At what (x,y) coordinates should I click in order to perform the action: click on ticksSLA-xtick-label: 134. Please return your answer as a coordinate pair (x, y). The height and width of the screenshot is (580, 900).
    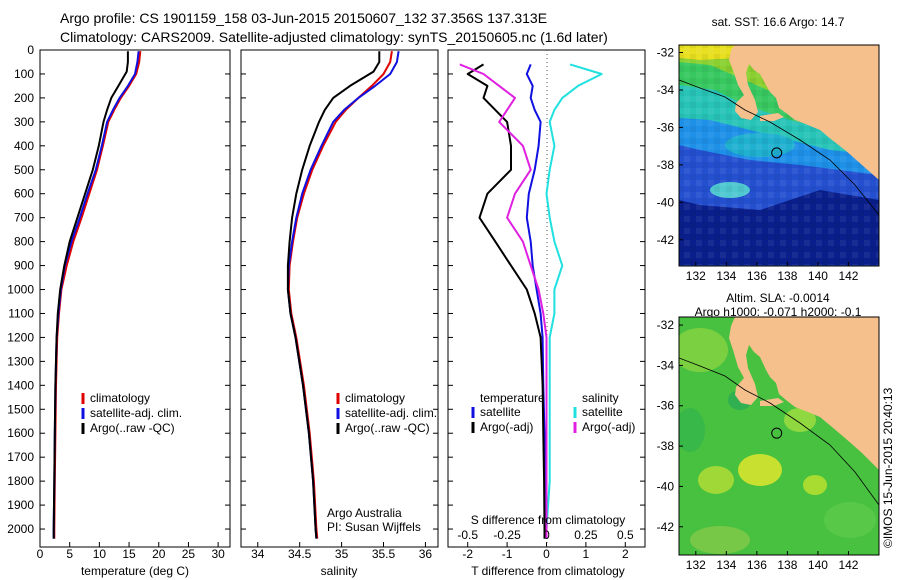
    Looking at the image, I should click on (726, 565).